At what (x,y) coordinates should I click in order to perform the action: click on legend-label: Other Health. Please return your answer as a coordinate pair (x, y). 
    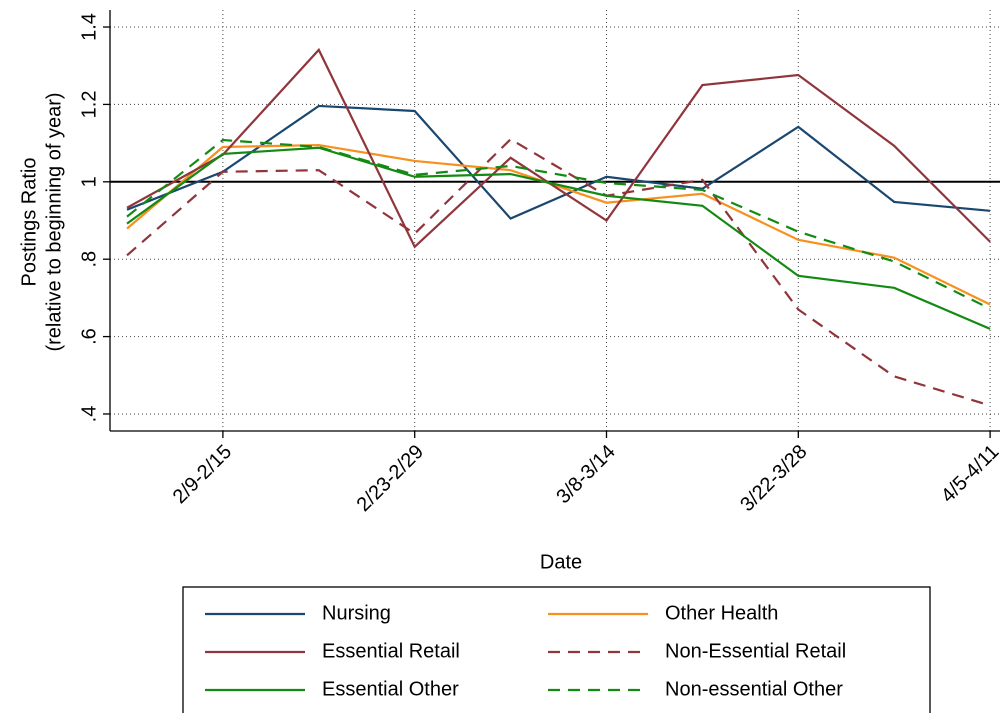
    Looking at the image, I should click on (721, 613).